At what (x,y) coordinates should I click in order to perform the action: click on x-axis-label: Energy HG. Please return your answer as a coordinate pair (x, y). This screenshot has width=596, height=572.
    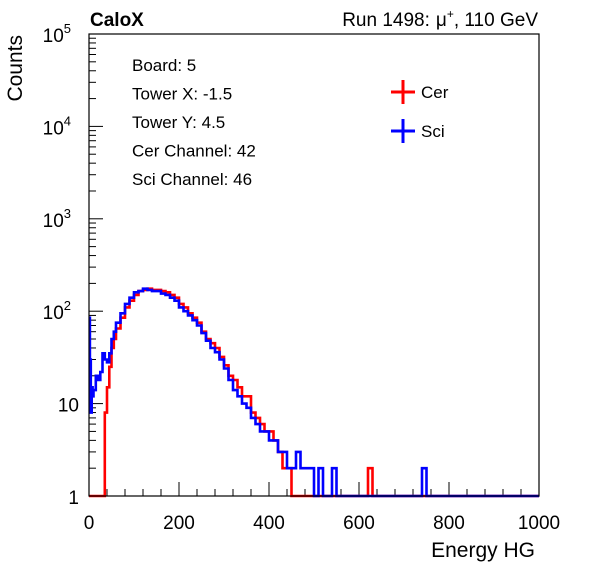
    Looking at the image, I should click on (483, 550).